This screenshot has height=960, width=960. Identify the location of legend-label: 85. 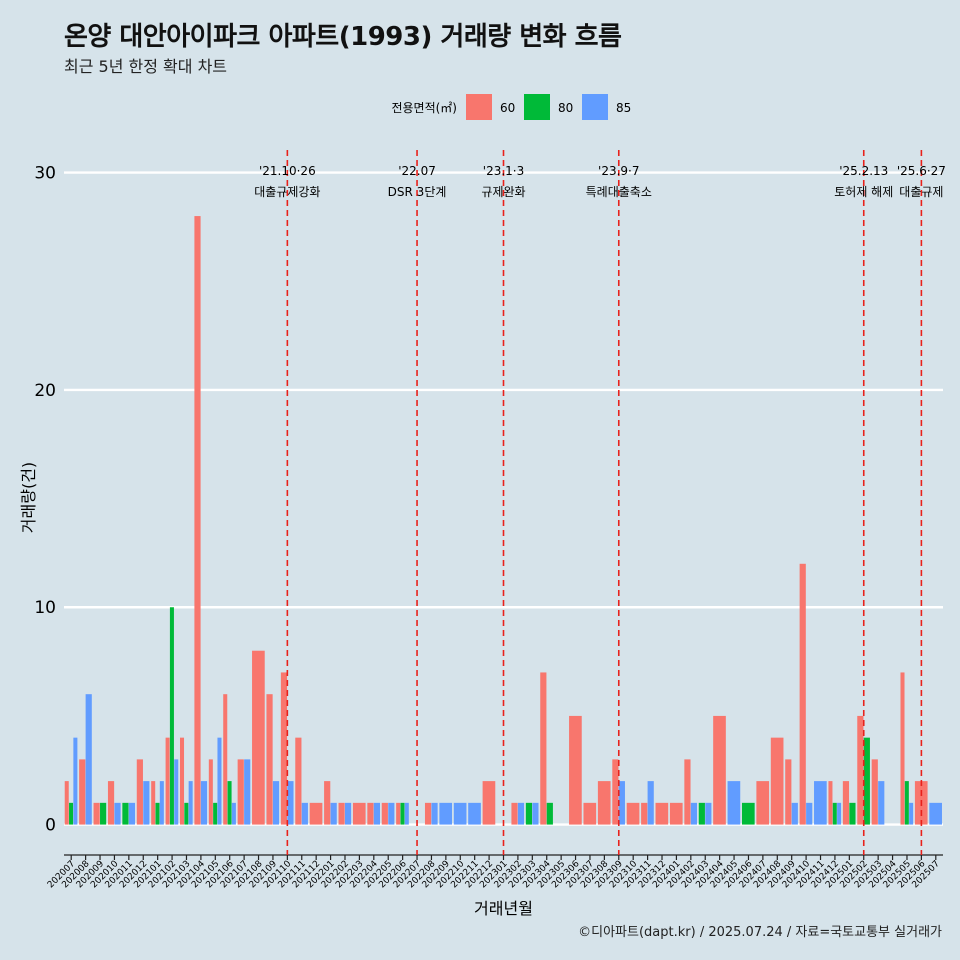
(623, 108).